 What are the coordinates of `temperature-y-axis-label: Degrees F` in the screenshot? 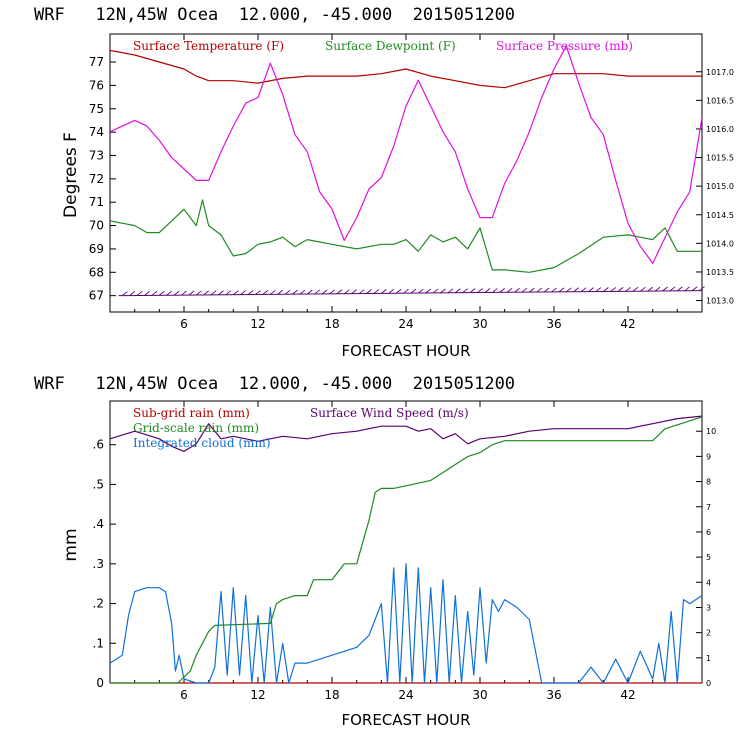 It's located at (71, 175).